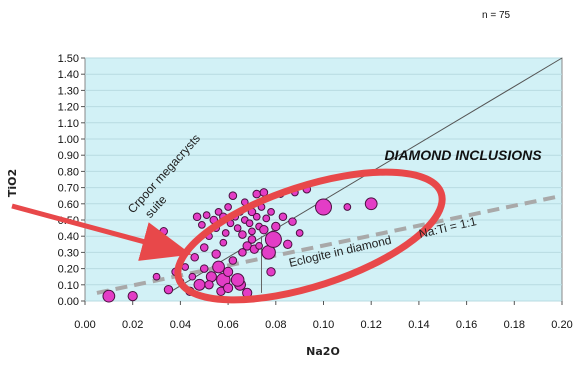 This screenshot has width=577, height=366. Describe the element at coordinates (68, 59) in the screenshot. I see `y-tick-label: 1.50` at that location.